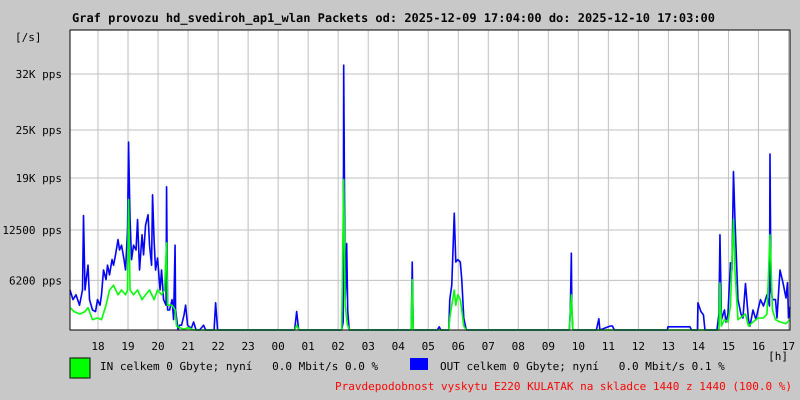  Describe the element at coordinates (518, 346) in the screenshot. I see `x-tick-label: 08` at that location.